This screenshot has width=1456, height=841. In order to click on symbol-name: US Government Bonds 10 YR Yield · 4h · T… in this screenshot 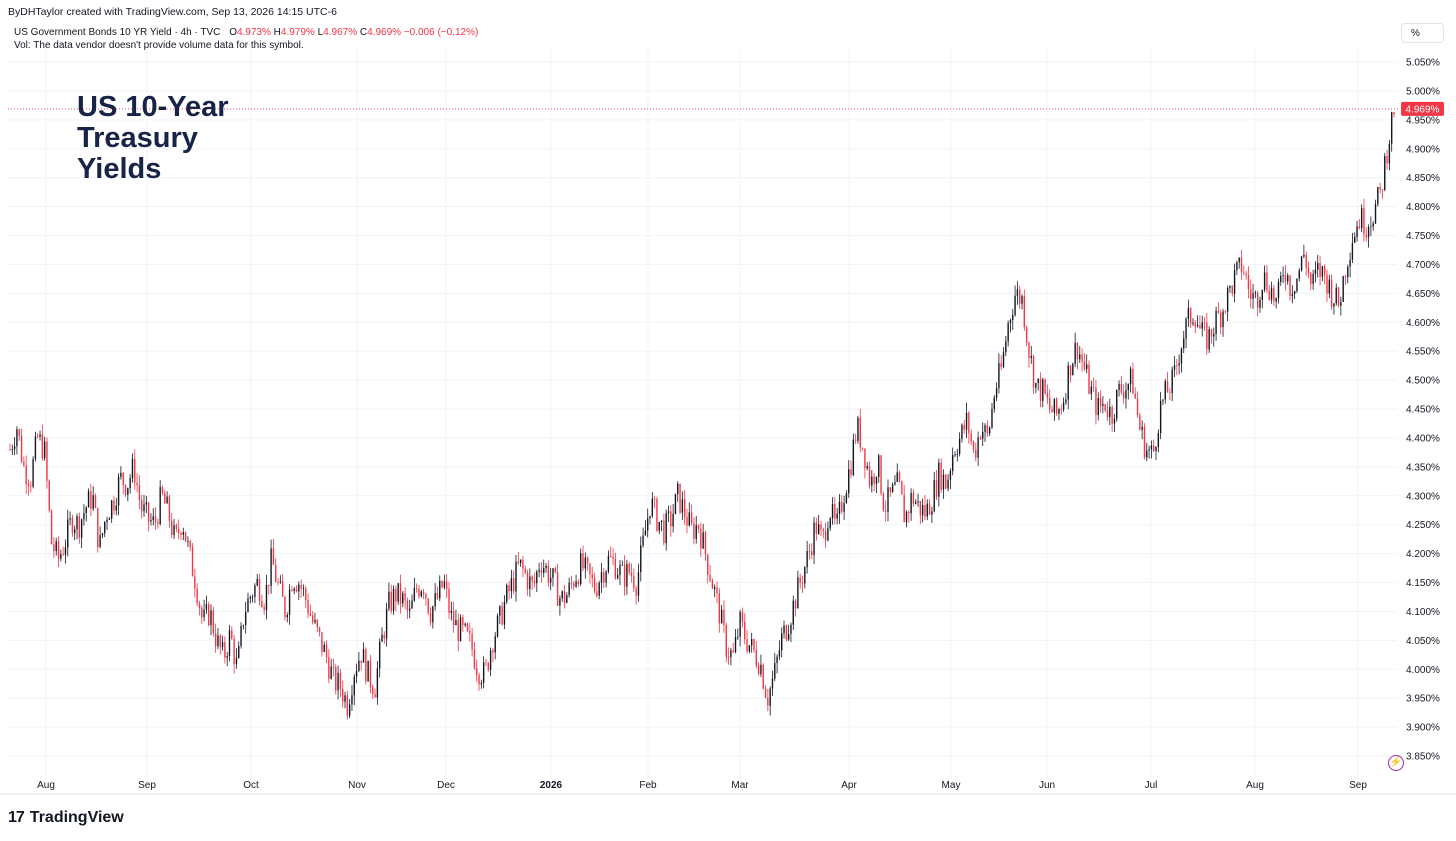, I will do `click(117, 32)`.